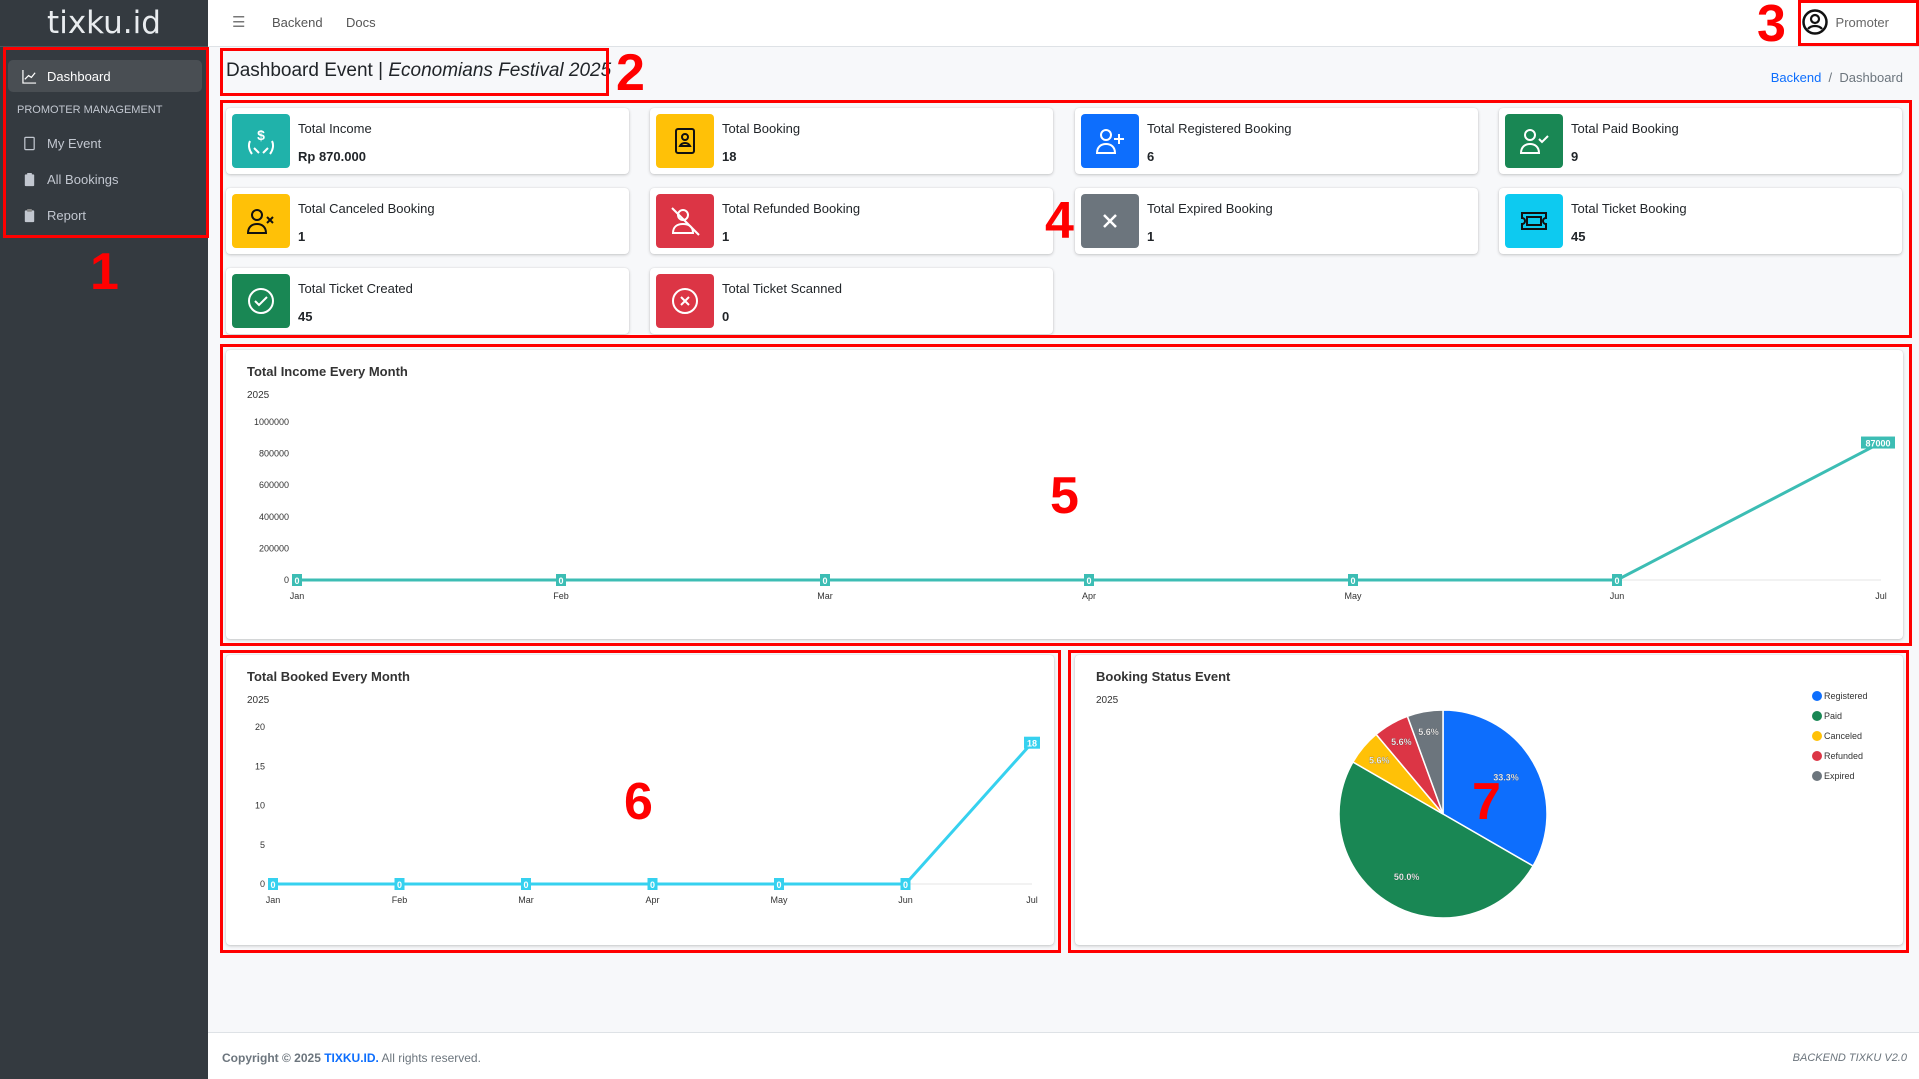  I want to click on sidebar-section-header: PROMOTER MANAGEMENT, so click(90, 110).